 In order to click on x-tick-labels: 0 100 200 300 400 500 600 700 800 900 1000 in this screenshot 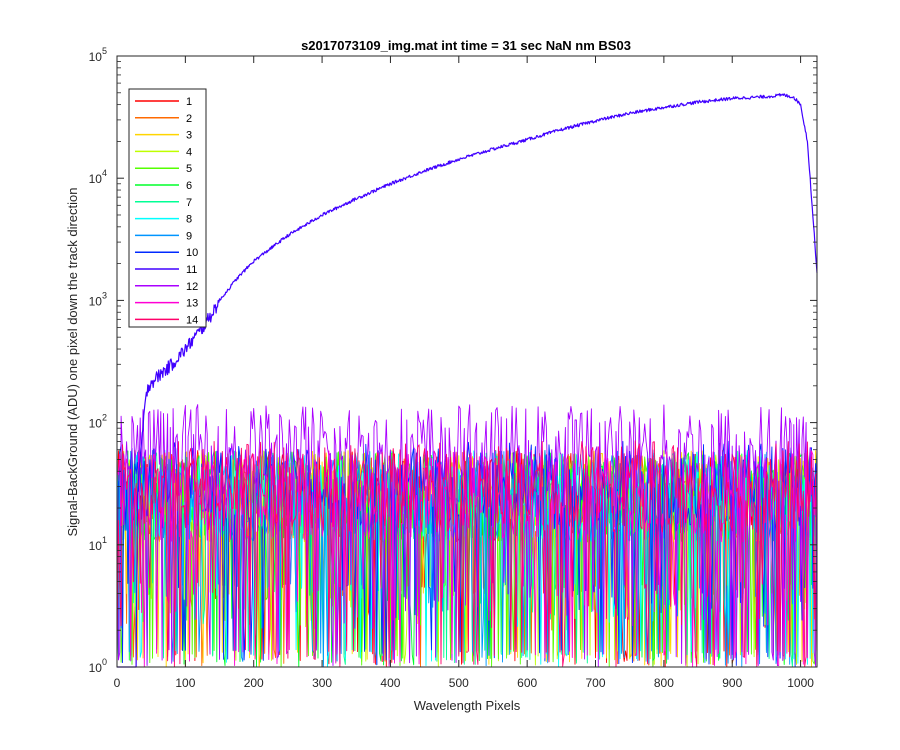, I will do `click(464, 683)`.